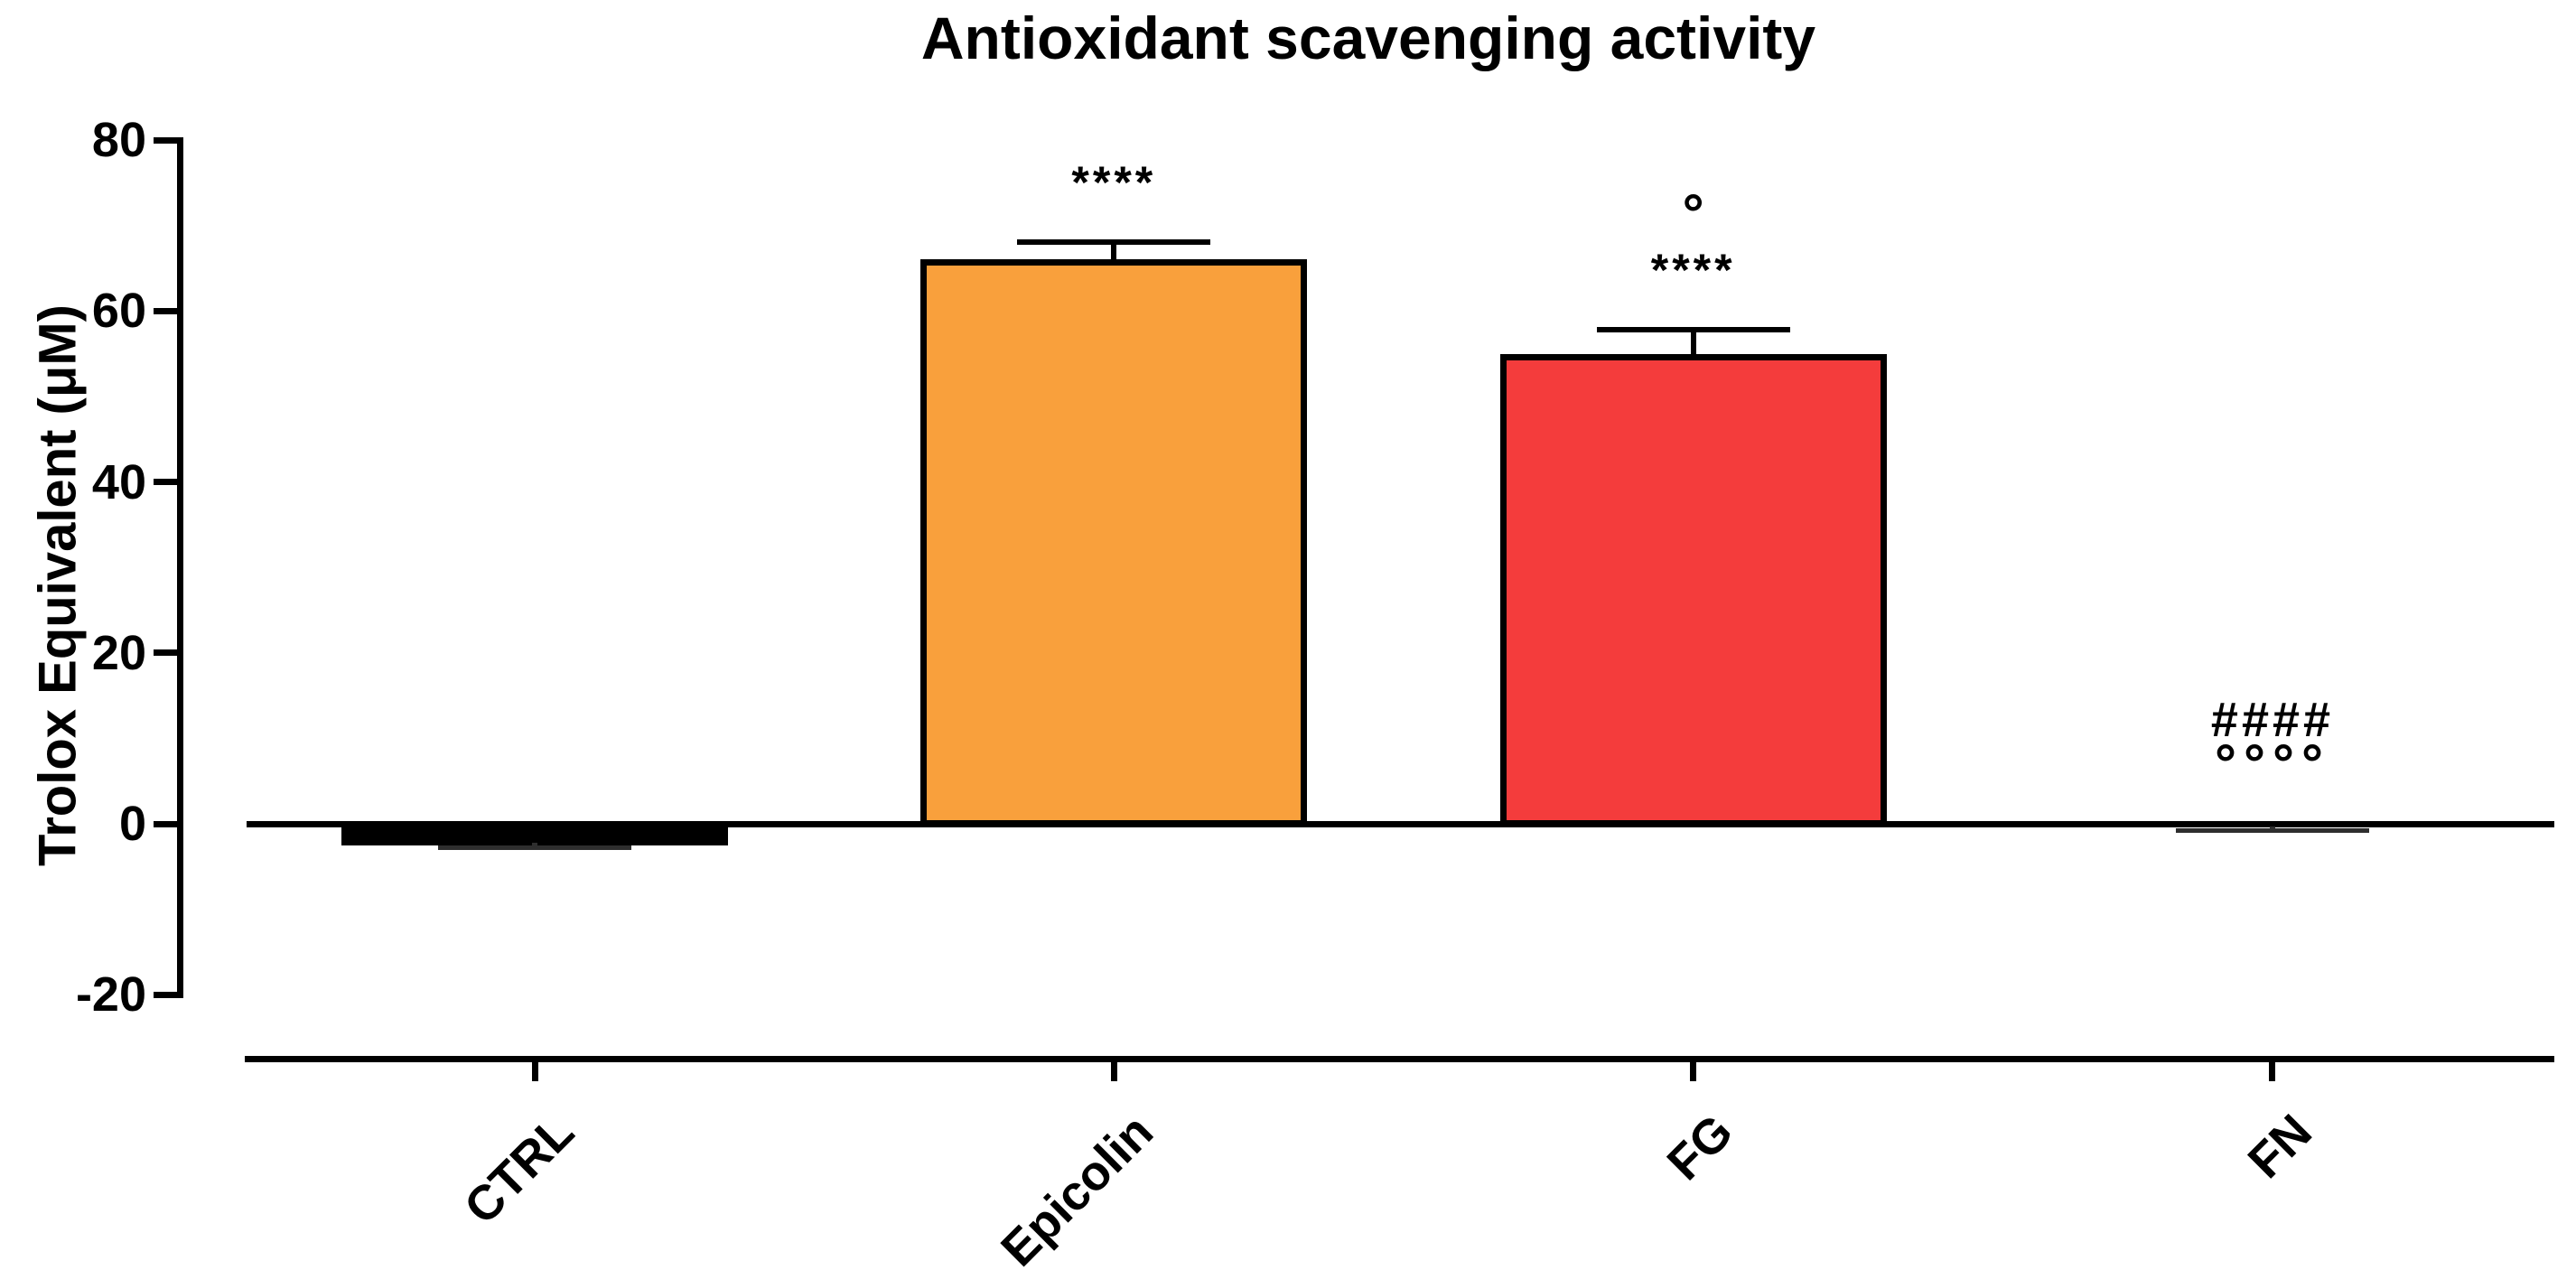 The height and width of the screenshot is (1270, 2576). What do you see at coordinates (2272, 1071) in the screenshot?
I see `x-tick-fn` at bounding box center [2272, 1071].